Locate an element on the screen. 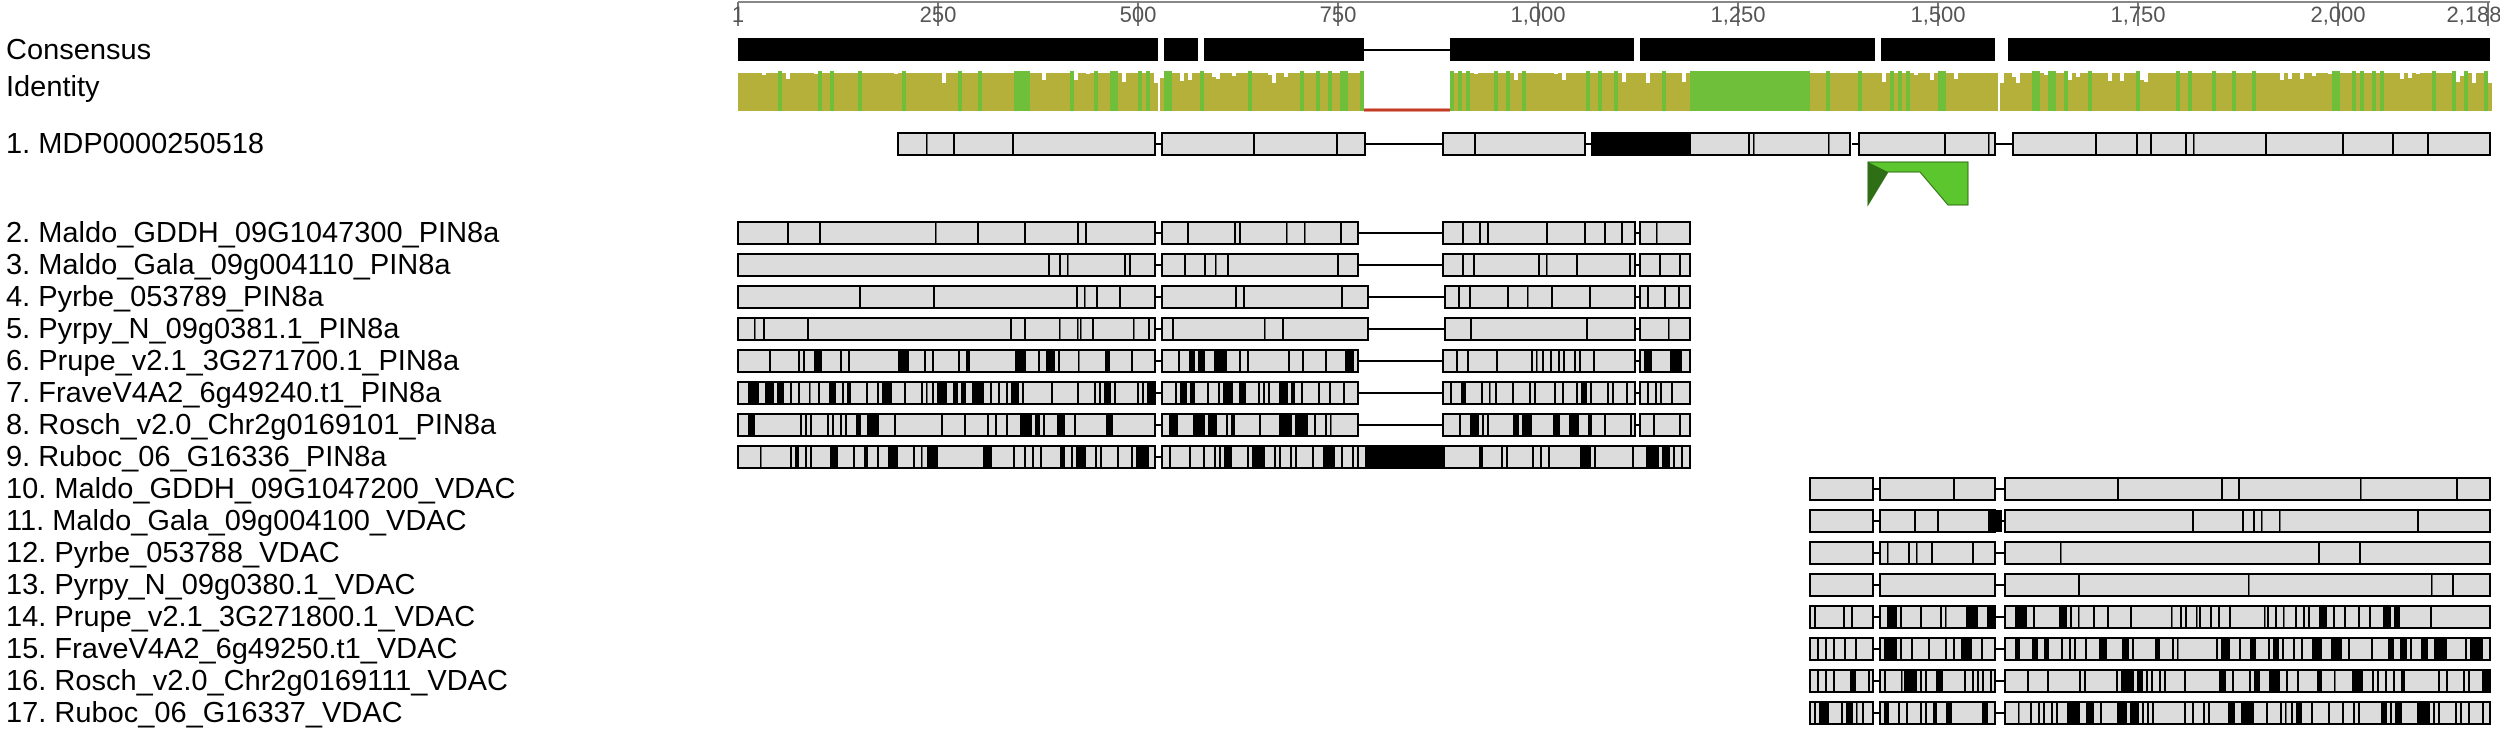 The height and width of the screenshot is (739, 2500). sequence-label-3: 3. Maldo_Gala_09g004110_PIN8a is located at coordinates (228, 265).